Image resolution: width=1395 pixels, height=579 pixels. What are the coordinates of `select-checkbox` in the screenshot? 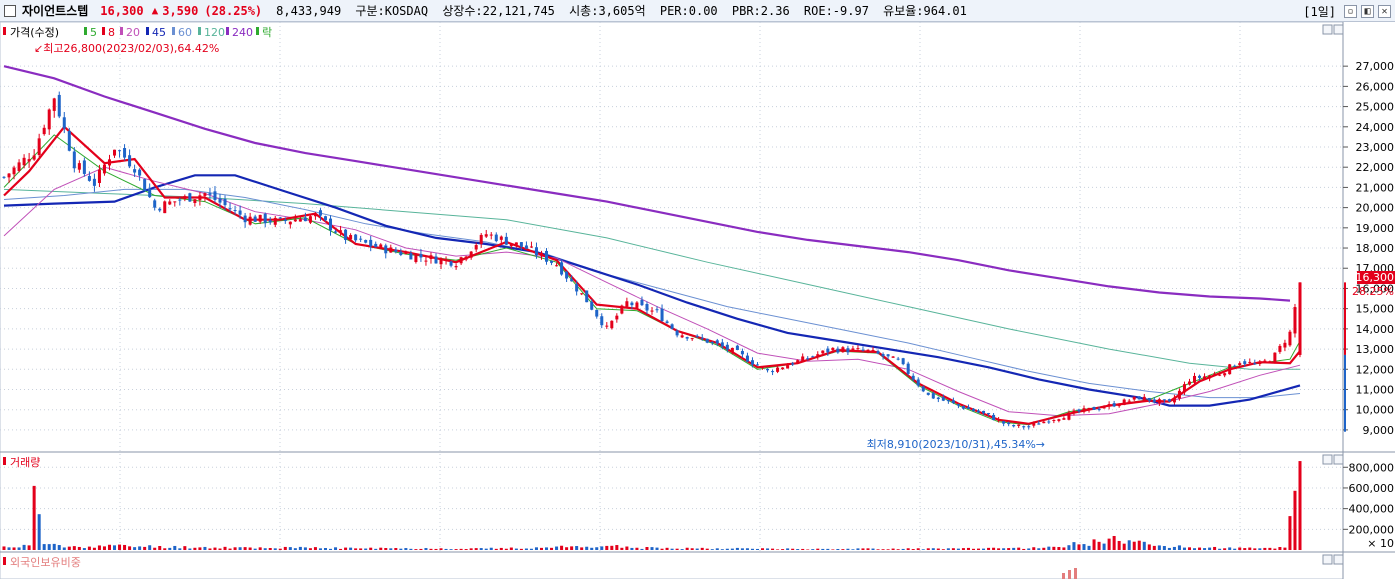 It's located at (10, 10).